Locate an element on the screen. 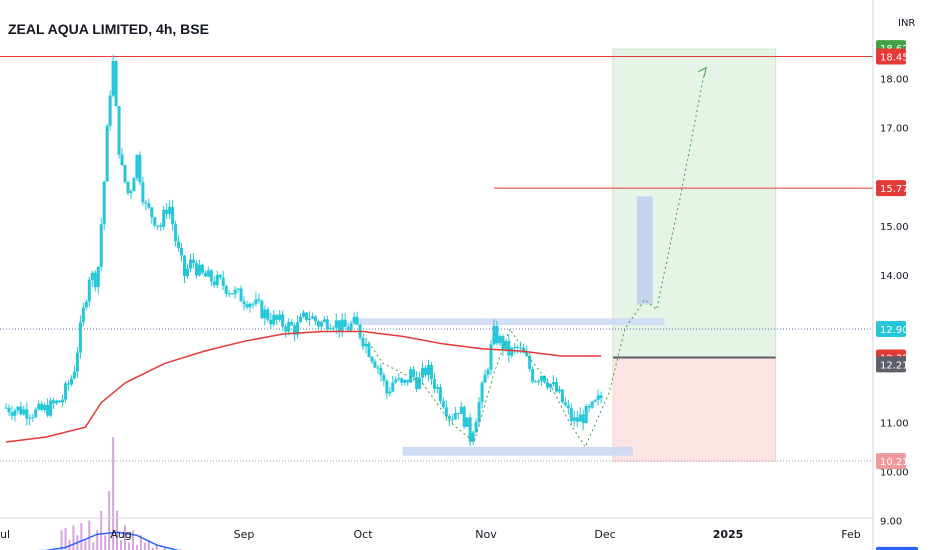 The width and height of the screenshot is (932, 550). price-tick-4: 15.00 is located at coordinates (894, 227).